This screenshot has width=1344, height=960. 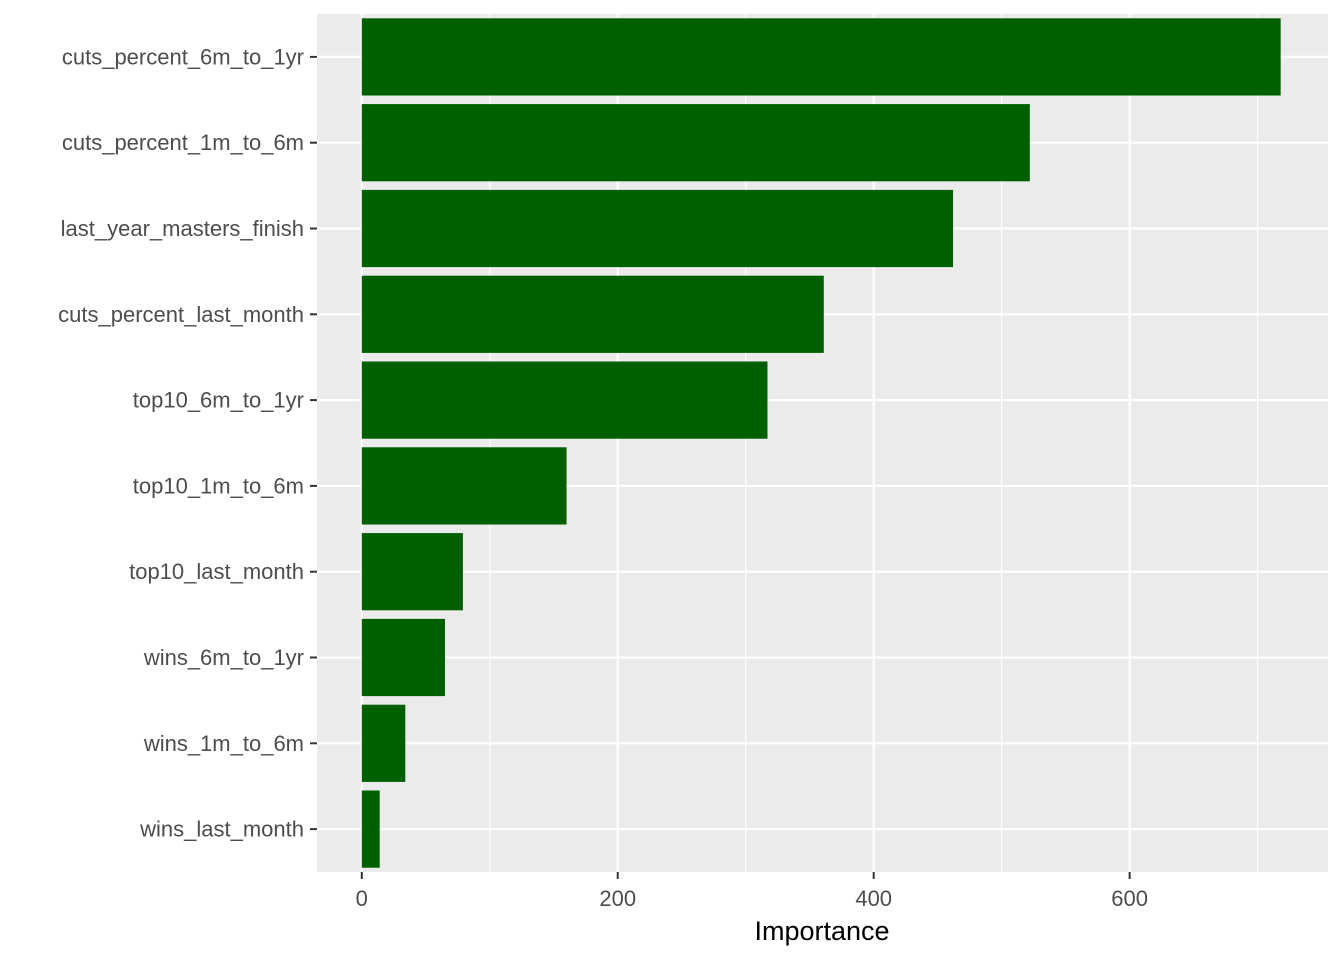 What do you see at coordinates (221, 829) in the screenshot?
I see `y-tick-label: wins_last_month` at bounding box center [221, 829].